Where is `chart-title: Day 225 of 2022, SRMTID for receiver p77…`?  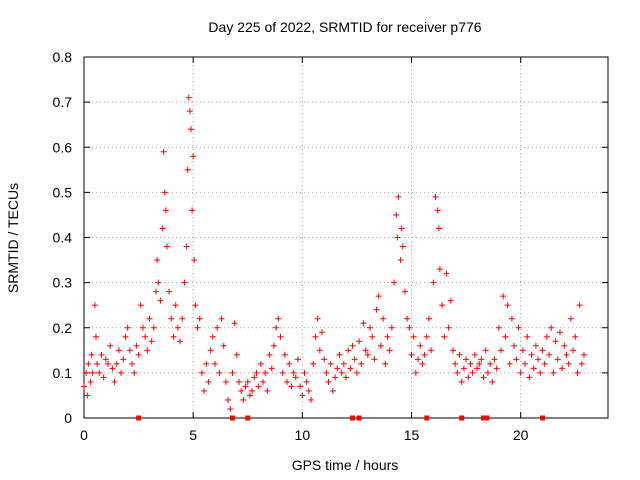 chart-title: Day 225 of 2022, SRMTID for receiver p77… is located at coordinates (344, 27).